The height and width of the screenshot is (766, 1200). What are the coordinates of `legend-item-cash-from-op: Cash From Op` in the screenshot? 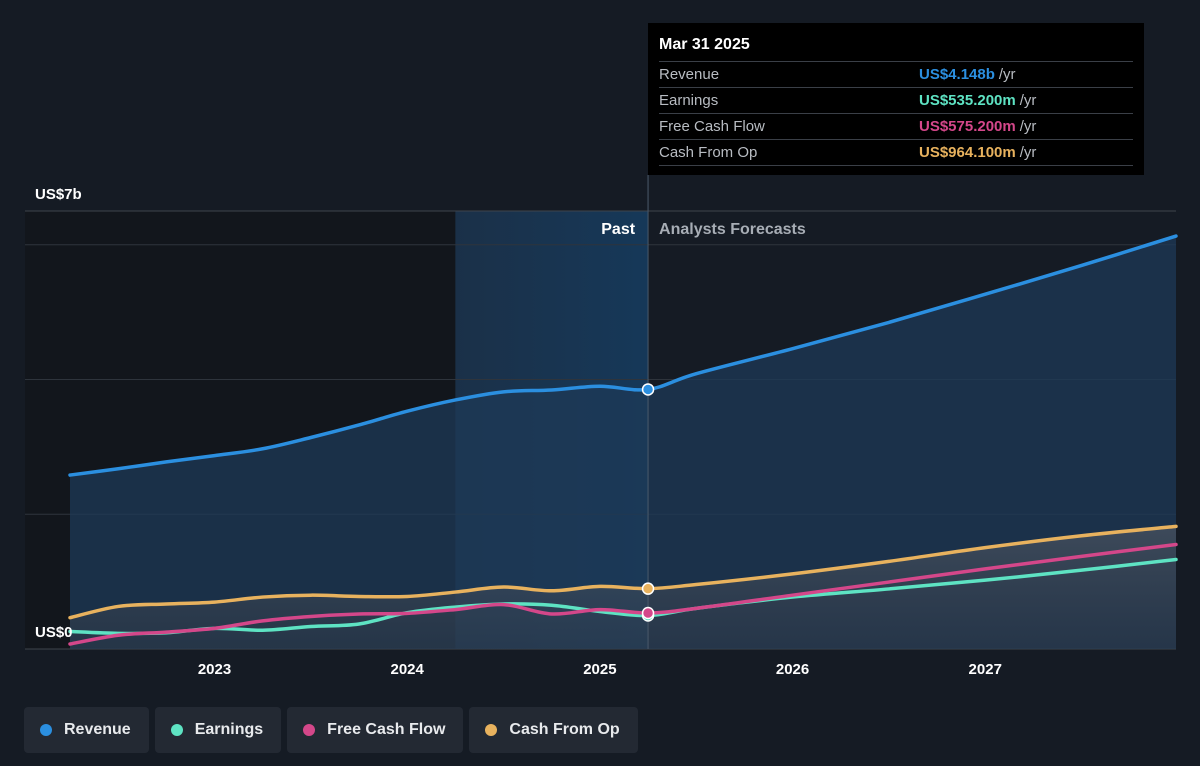 It's located at (553, 730).